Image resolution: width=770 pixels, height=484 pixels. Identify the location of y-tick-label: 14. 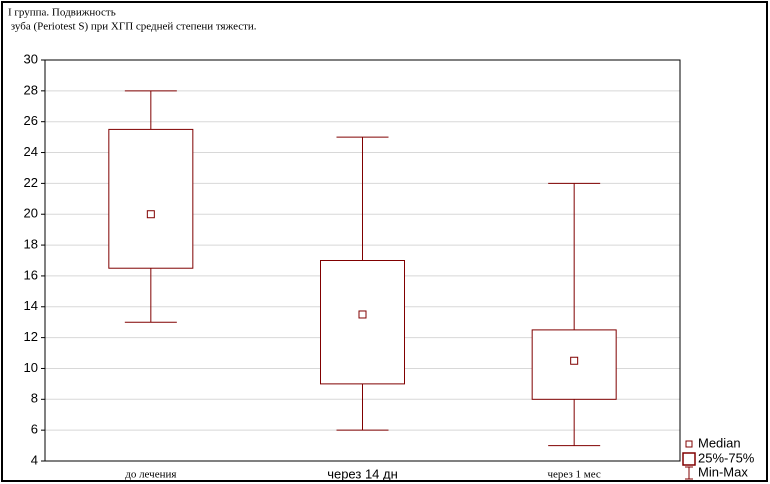
(31, 305).